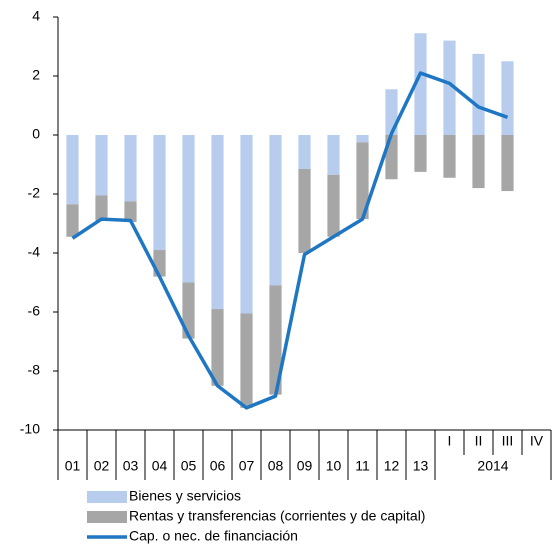 This screenshot has height=551, width=555. I want to click on x-tick-label: 11, so click(362, 466).